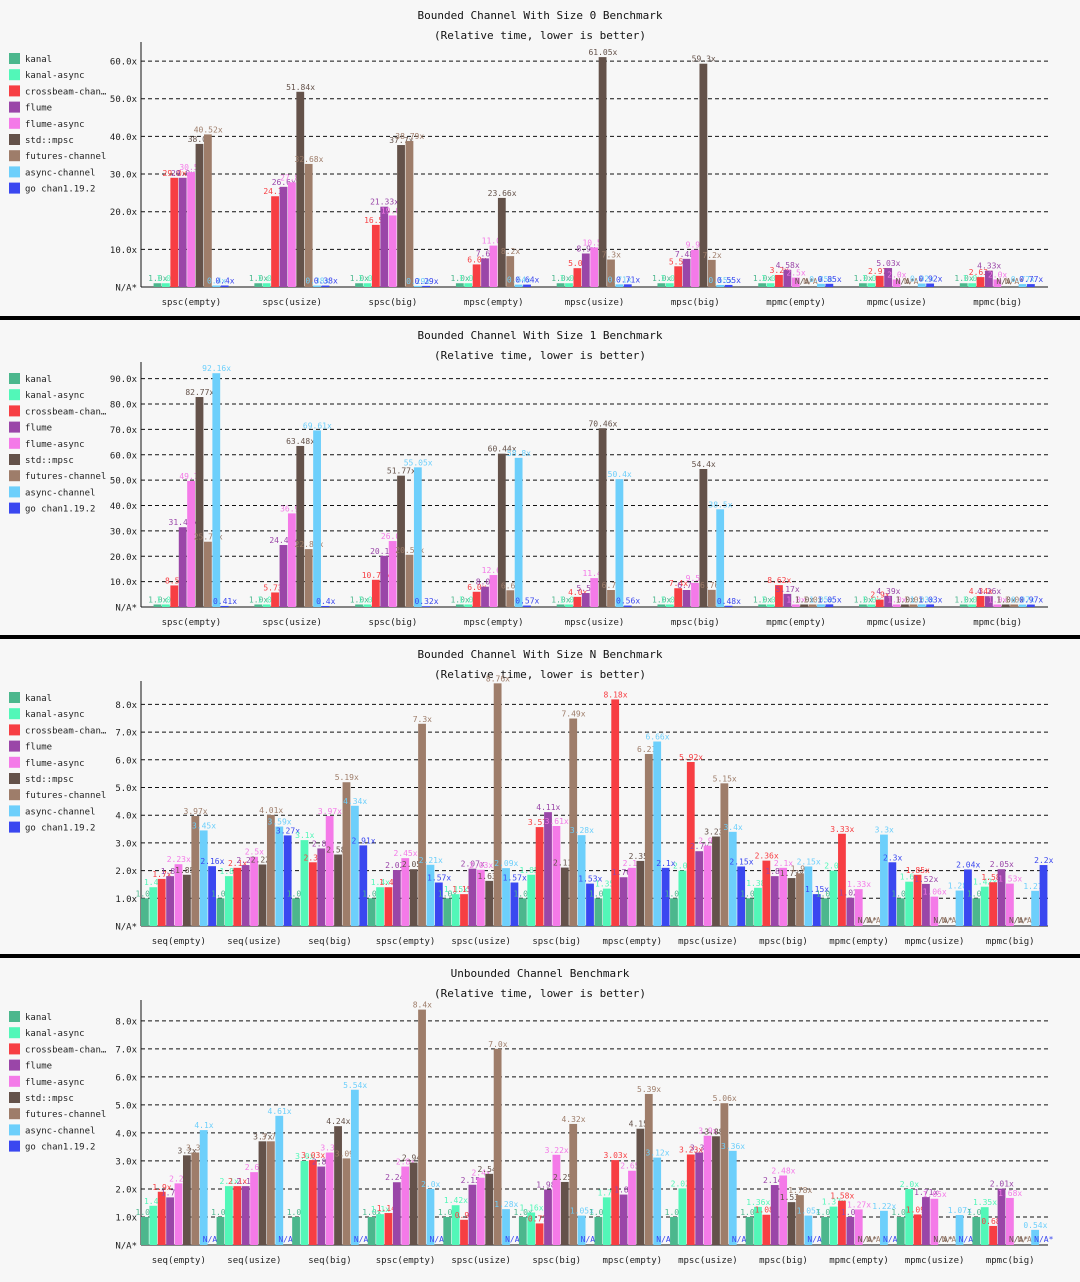  I want to click on data-label: 29.0x, so click(183, 173).